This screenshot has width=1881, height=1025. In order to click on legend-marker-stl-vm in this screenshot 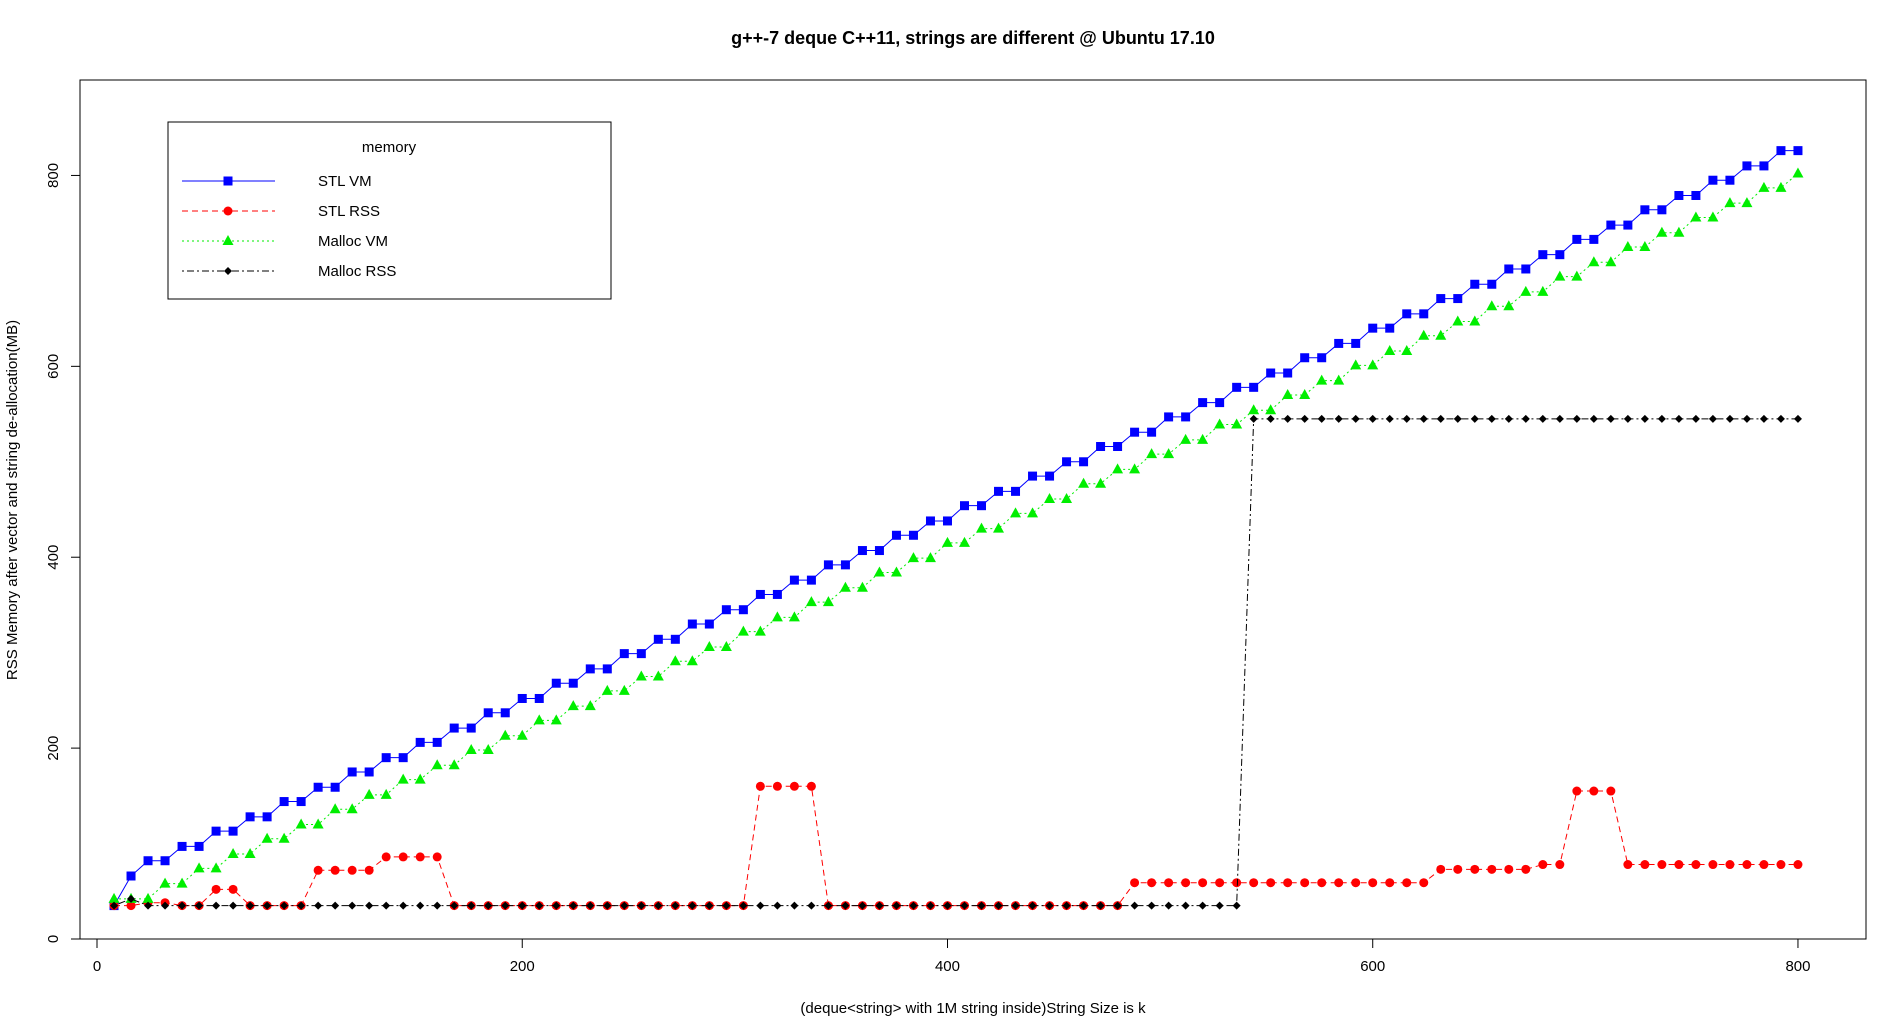, I will do `click(228, 181)`.